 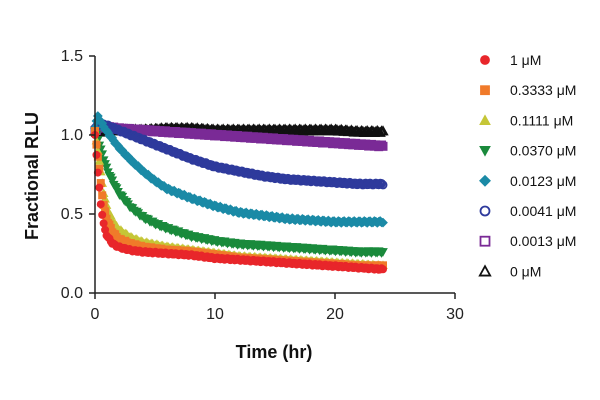 I want to click on legend-label: 0.0123 μM, so click(x=543, y=181).